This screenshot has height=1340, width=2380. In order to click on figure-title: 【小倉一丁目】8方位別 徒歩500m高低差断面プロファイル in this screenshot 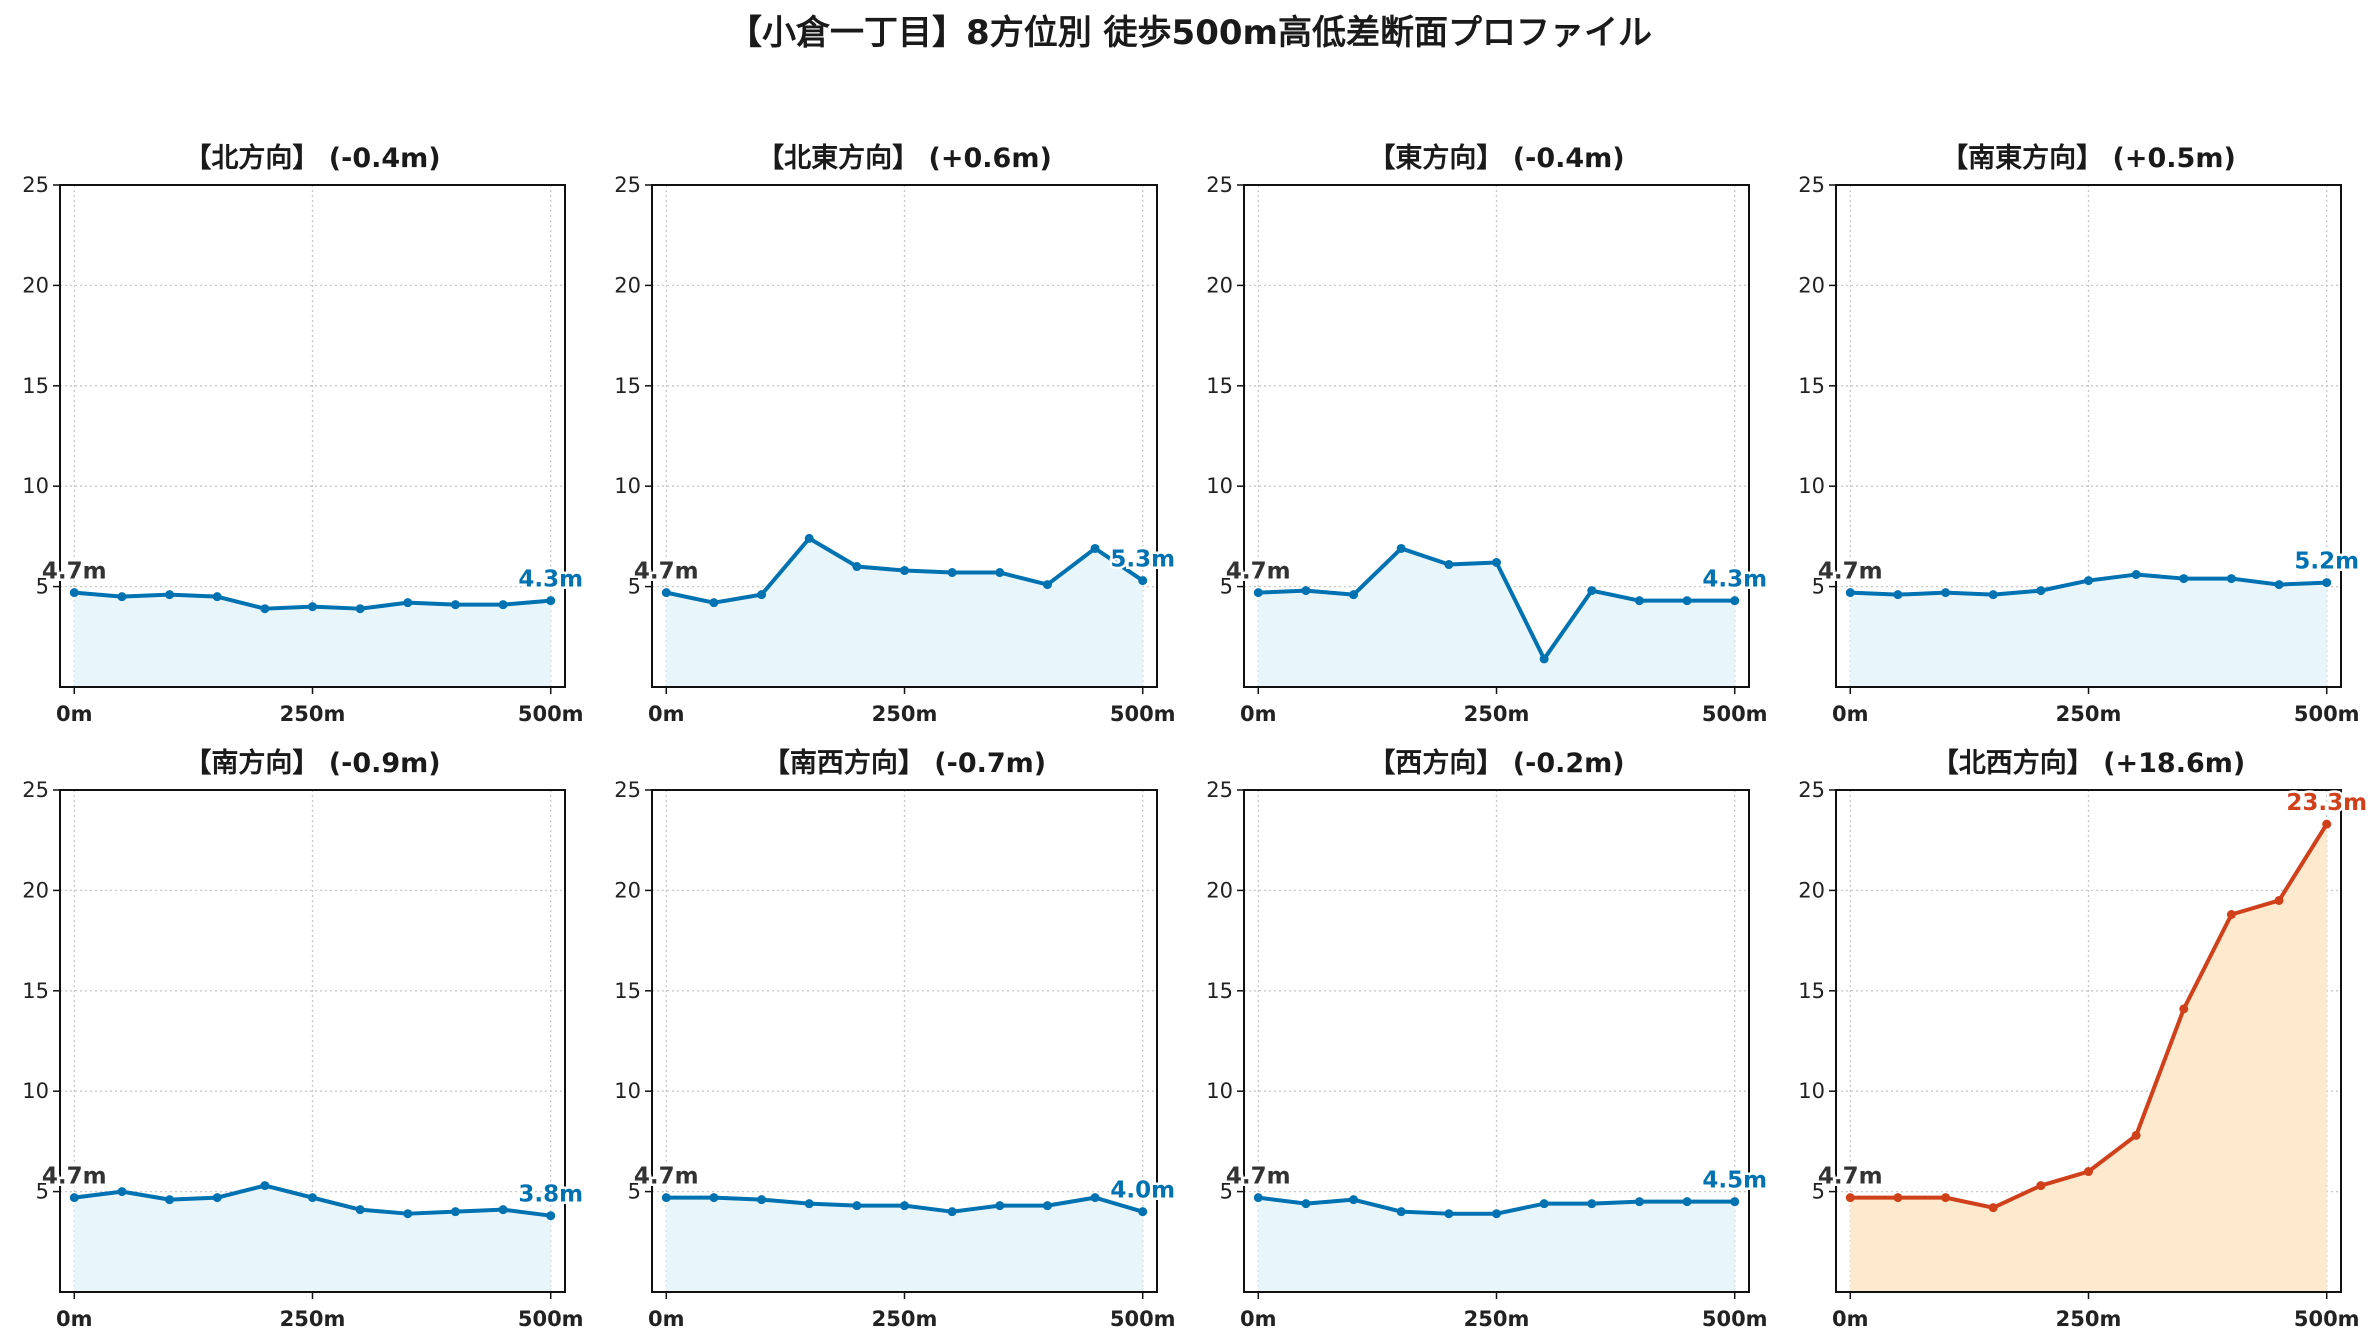, I will do `click(1190, 33)`.